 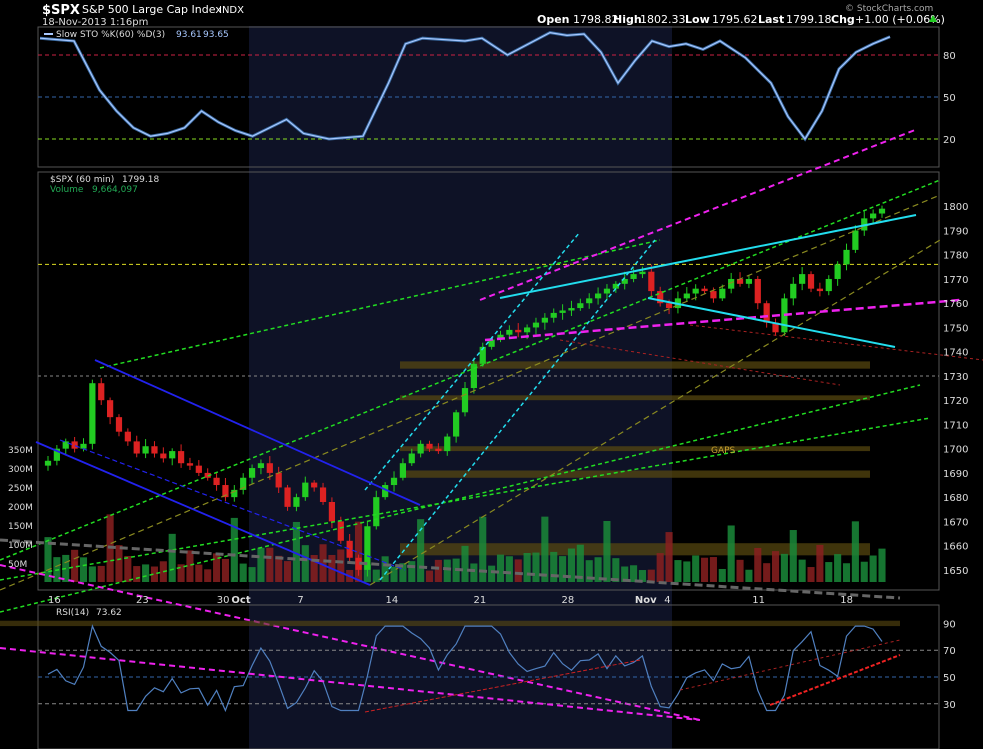 I want to click on price-tick-label: 1730, so click(x=955, y=377).